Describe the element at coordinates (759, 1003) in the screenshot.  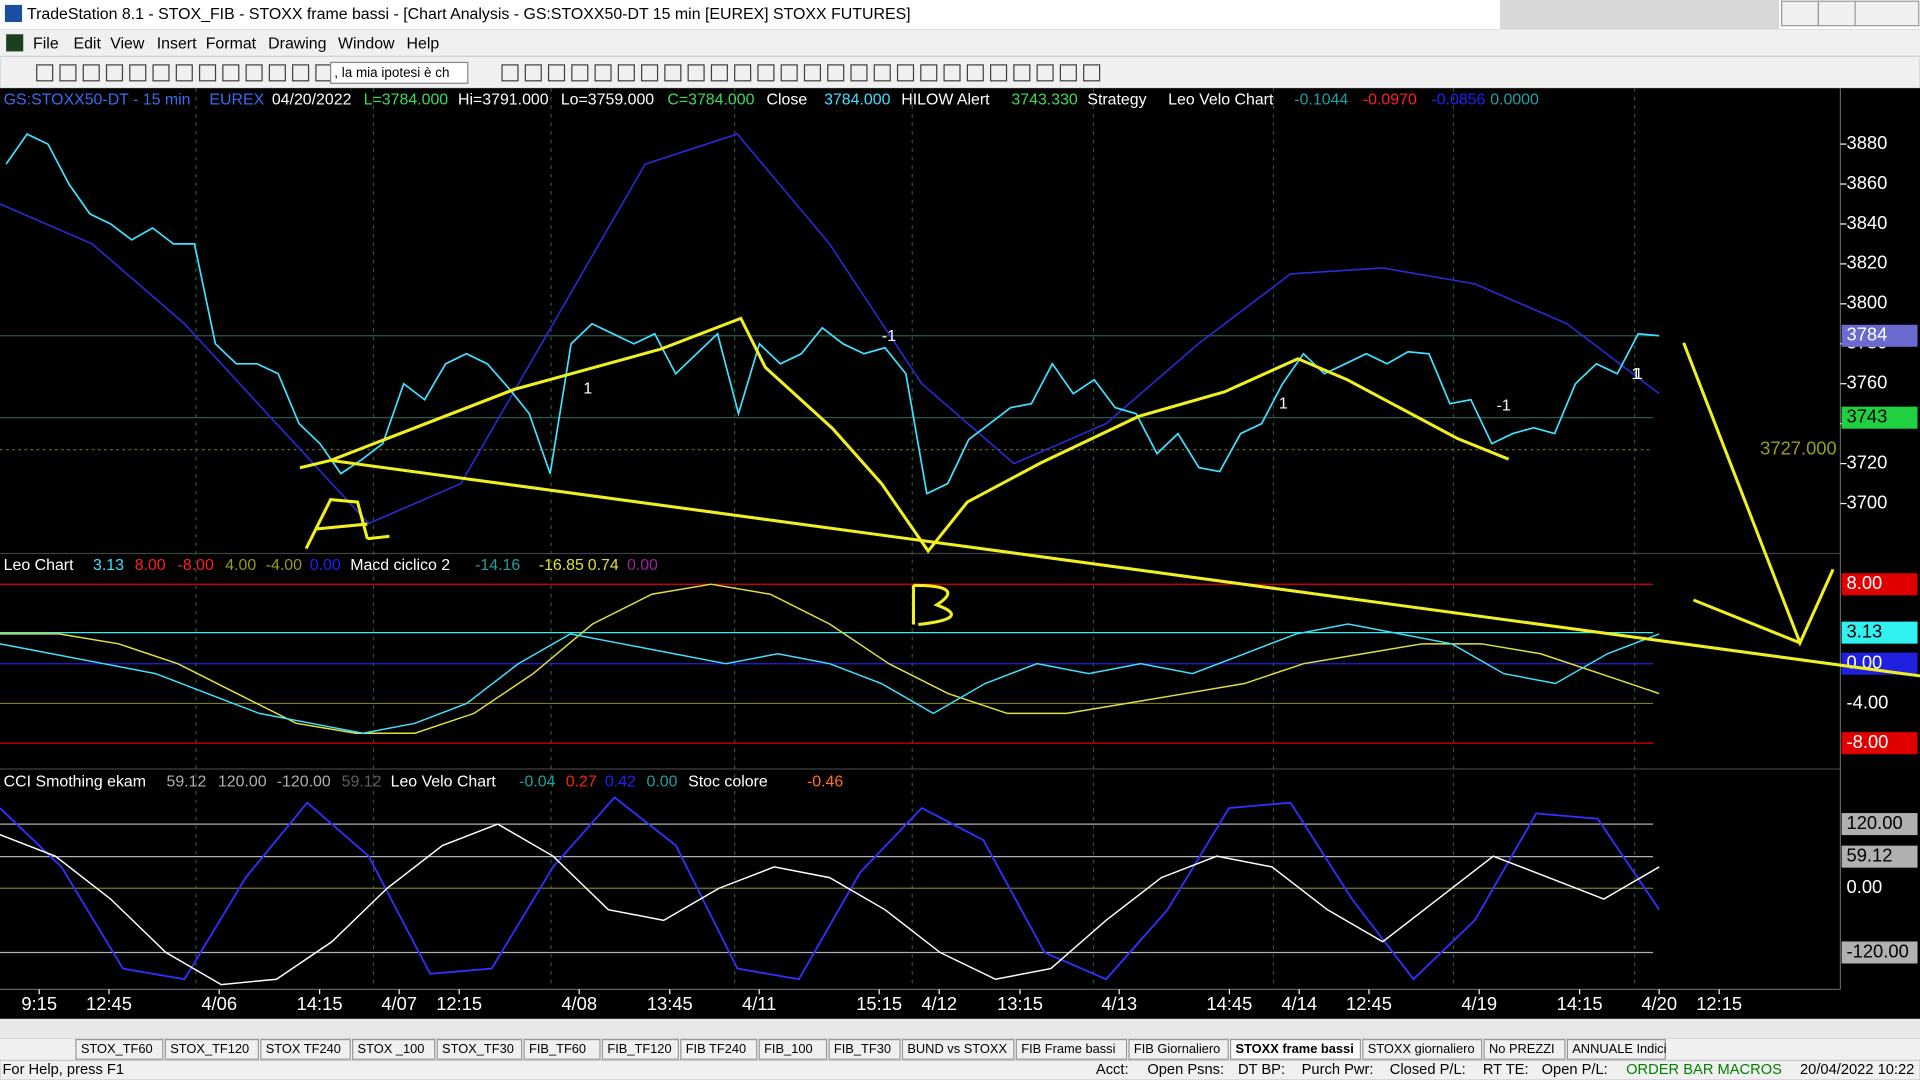
I see `x-tick-label: 4/11` at that location.